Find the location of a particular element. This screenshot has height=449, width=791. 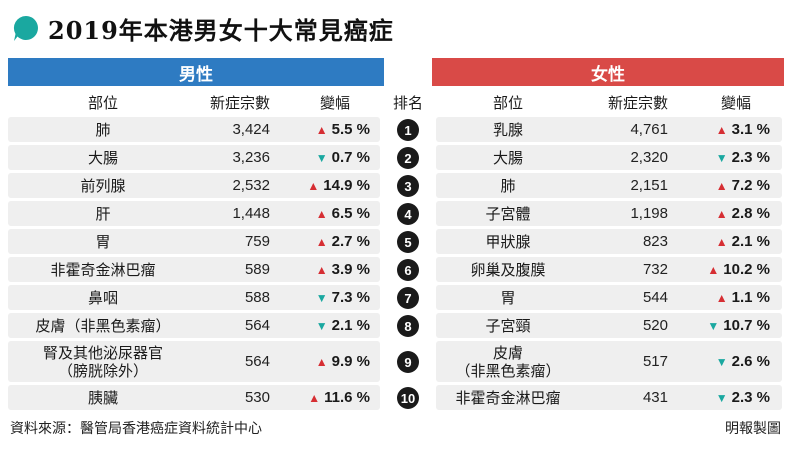

female-change: ▼ 10.7 % is located at coordinates (728, 325).